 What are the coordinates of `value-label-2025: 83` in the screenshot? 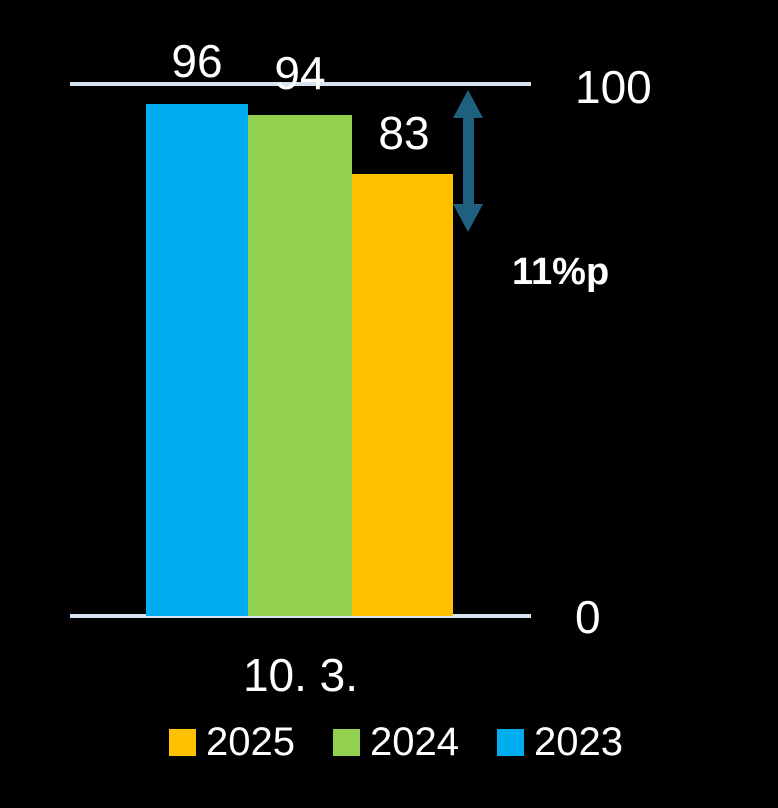 It's located at (404, 133).